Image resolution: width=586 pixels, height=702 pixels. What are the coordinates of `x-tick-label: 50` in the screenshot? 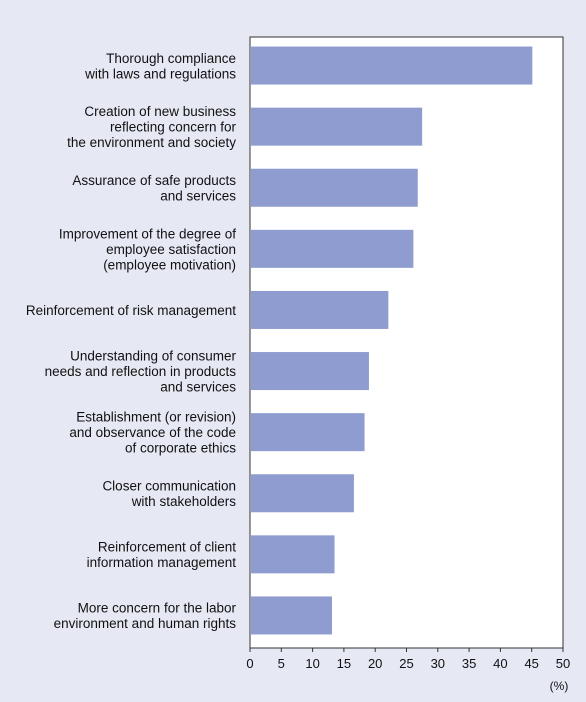 It's located at (563, 663).